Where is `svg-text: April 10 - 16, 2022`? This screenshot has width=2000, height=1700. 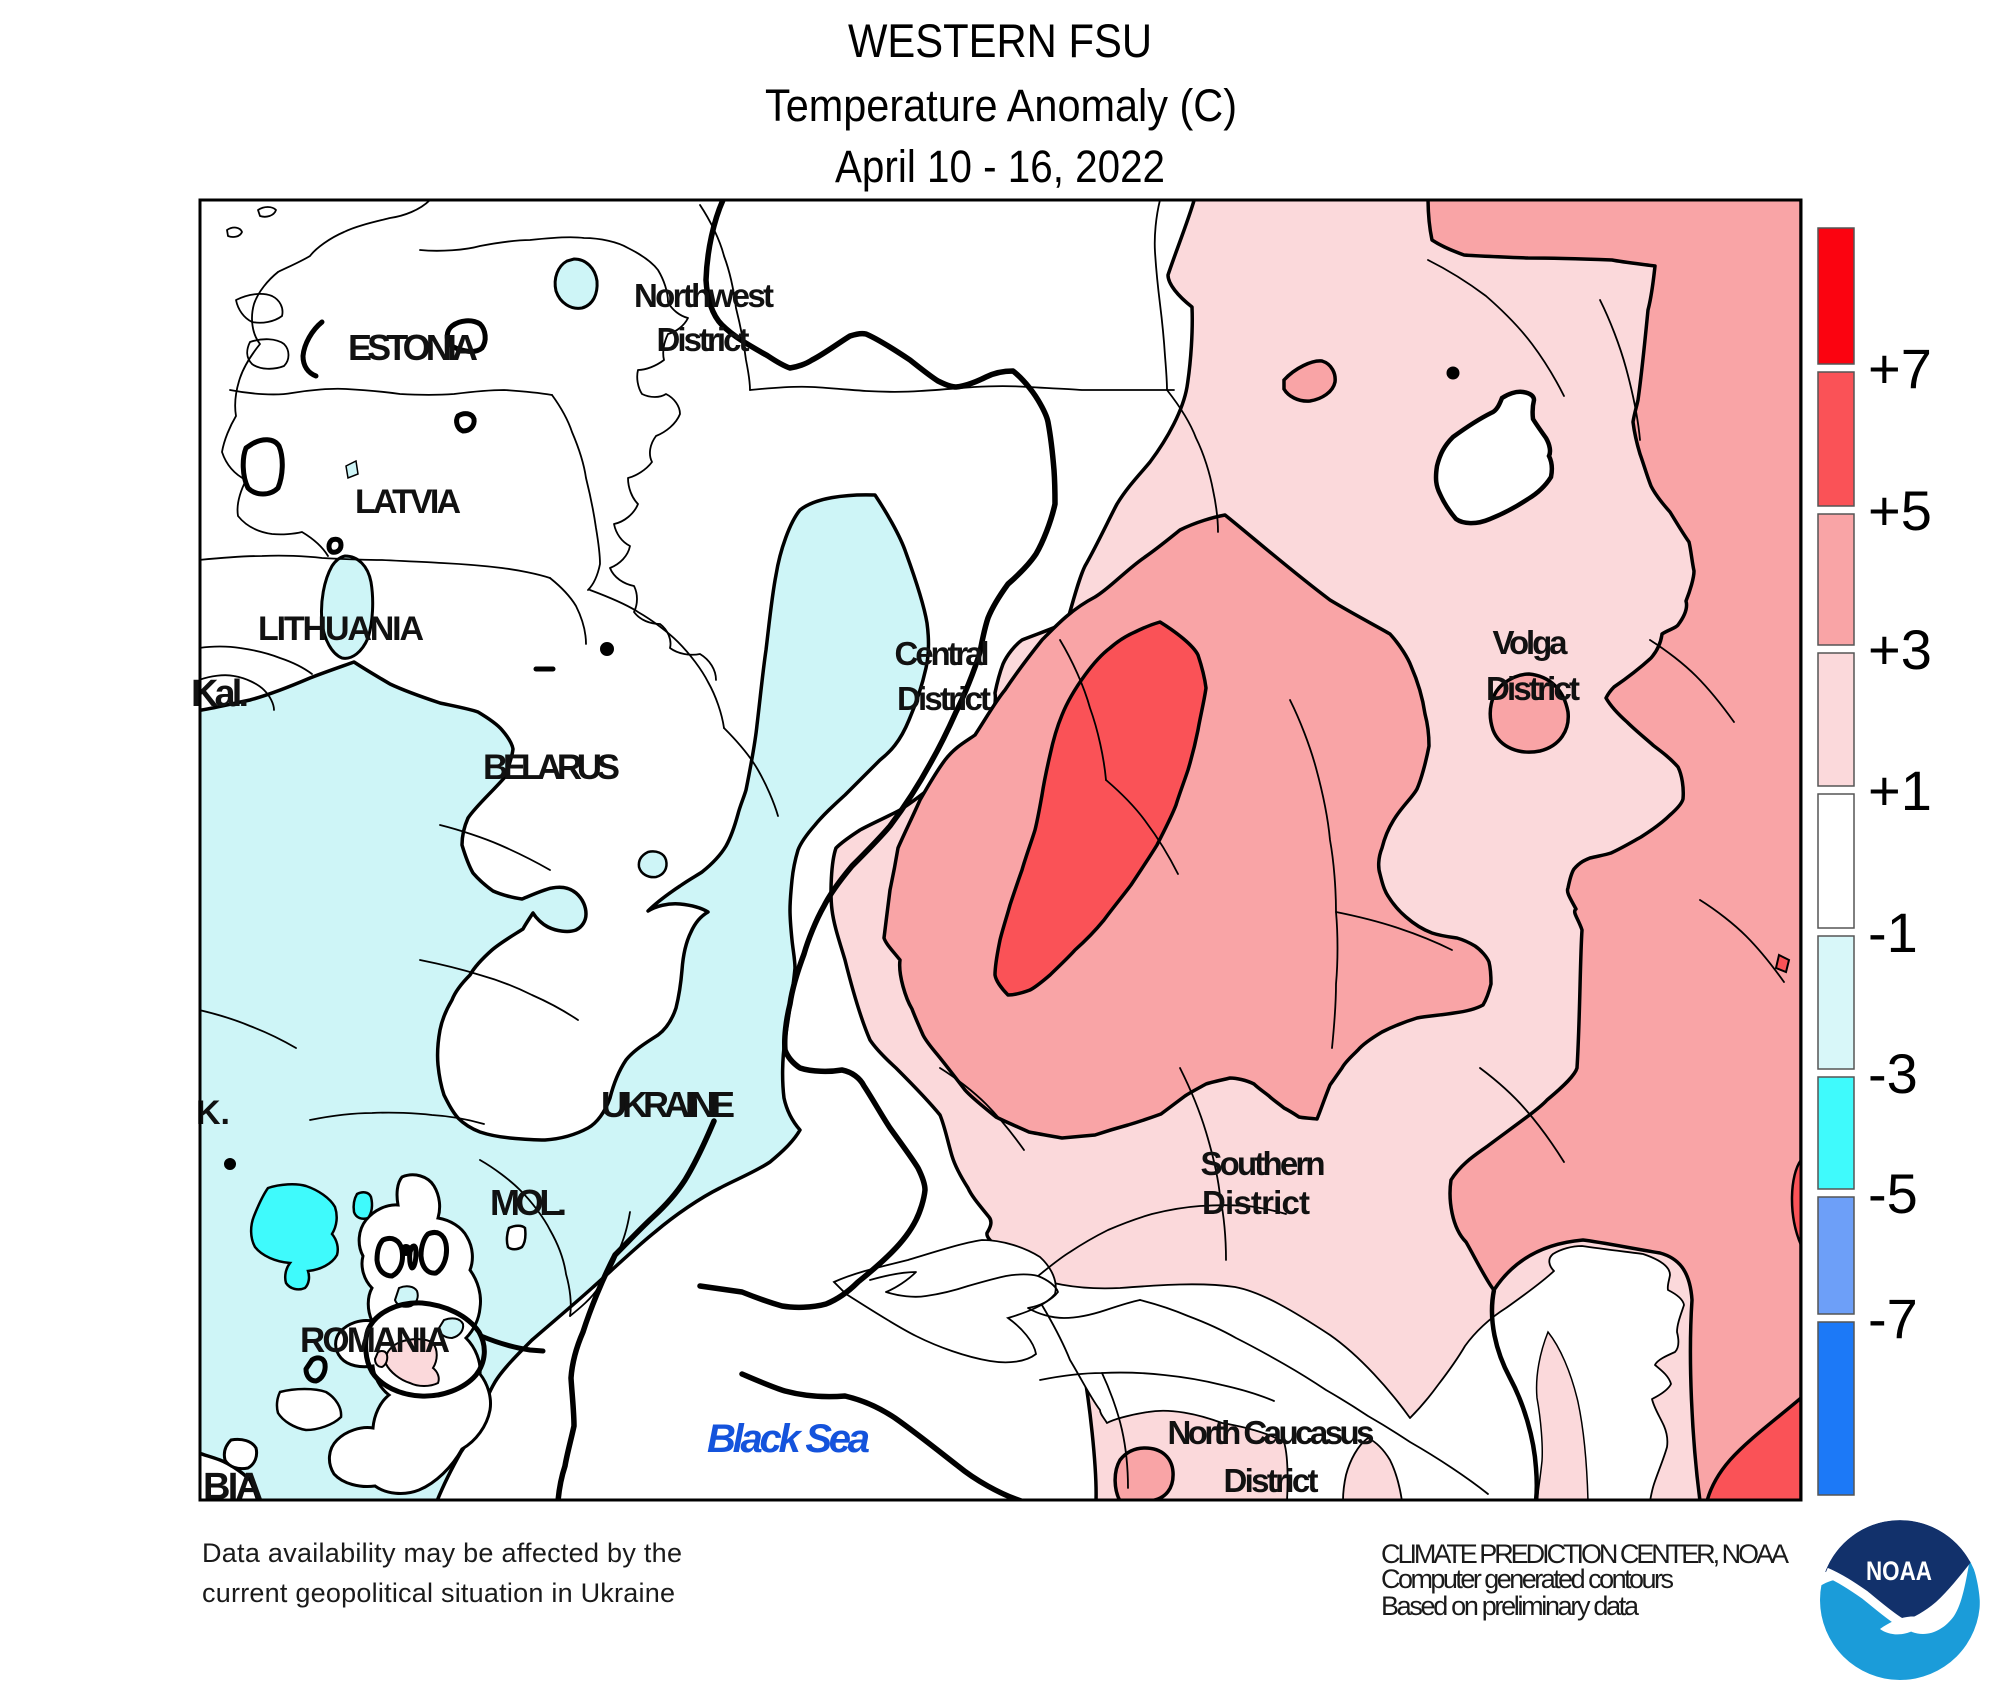
svg-text: April 10 - 16, 2022 is located at coordinates (1000, 166).